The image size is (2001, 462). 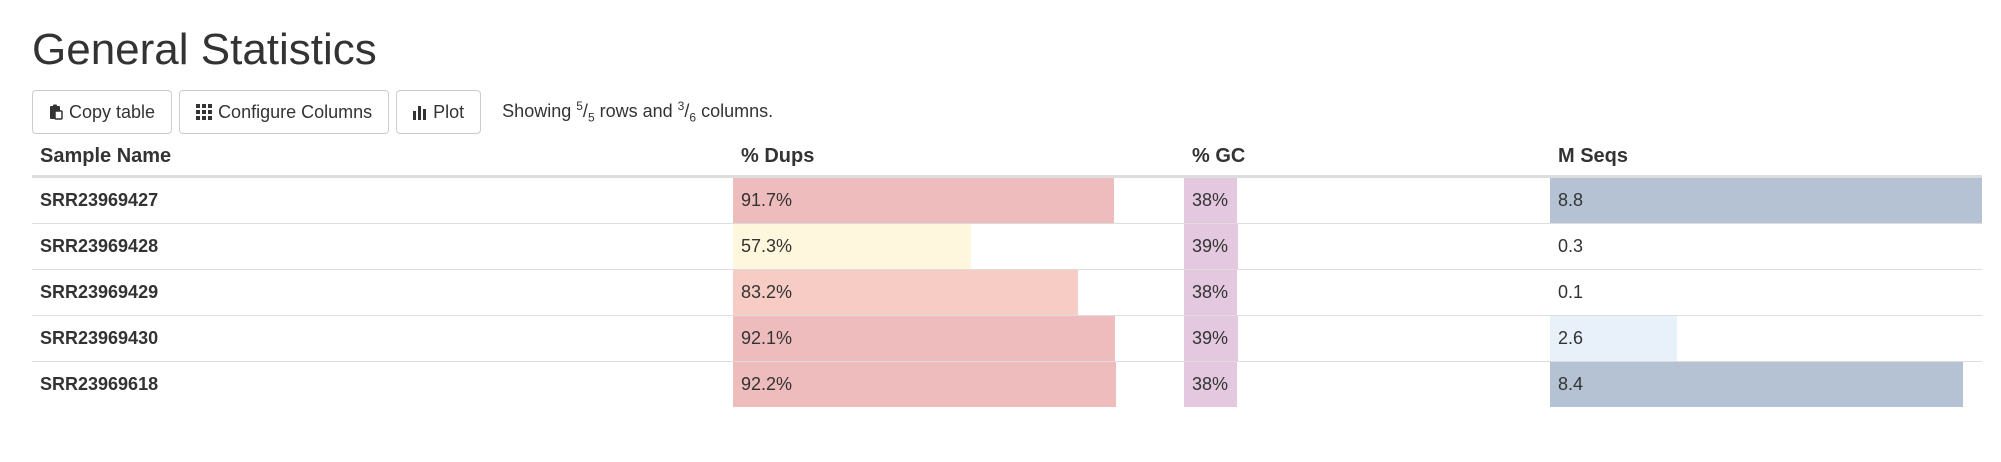 I want to click on showing-status: Showing 5/5 rows and 3/6 columns., so click(x=638, y=112).